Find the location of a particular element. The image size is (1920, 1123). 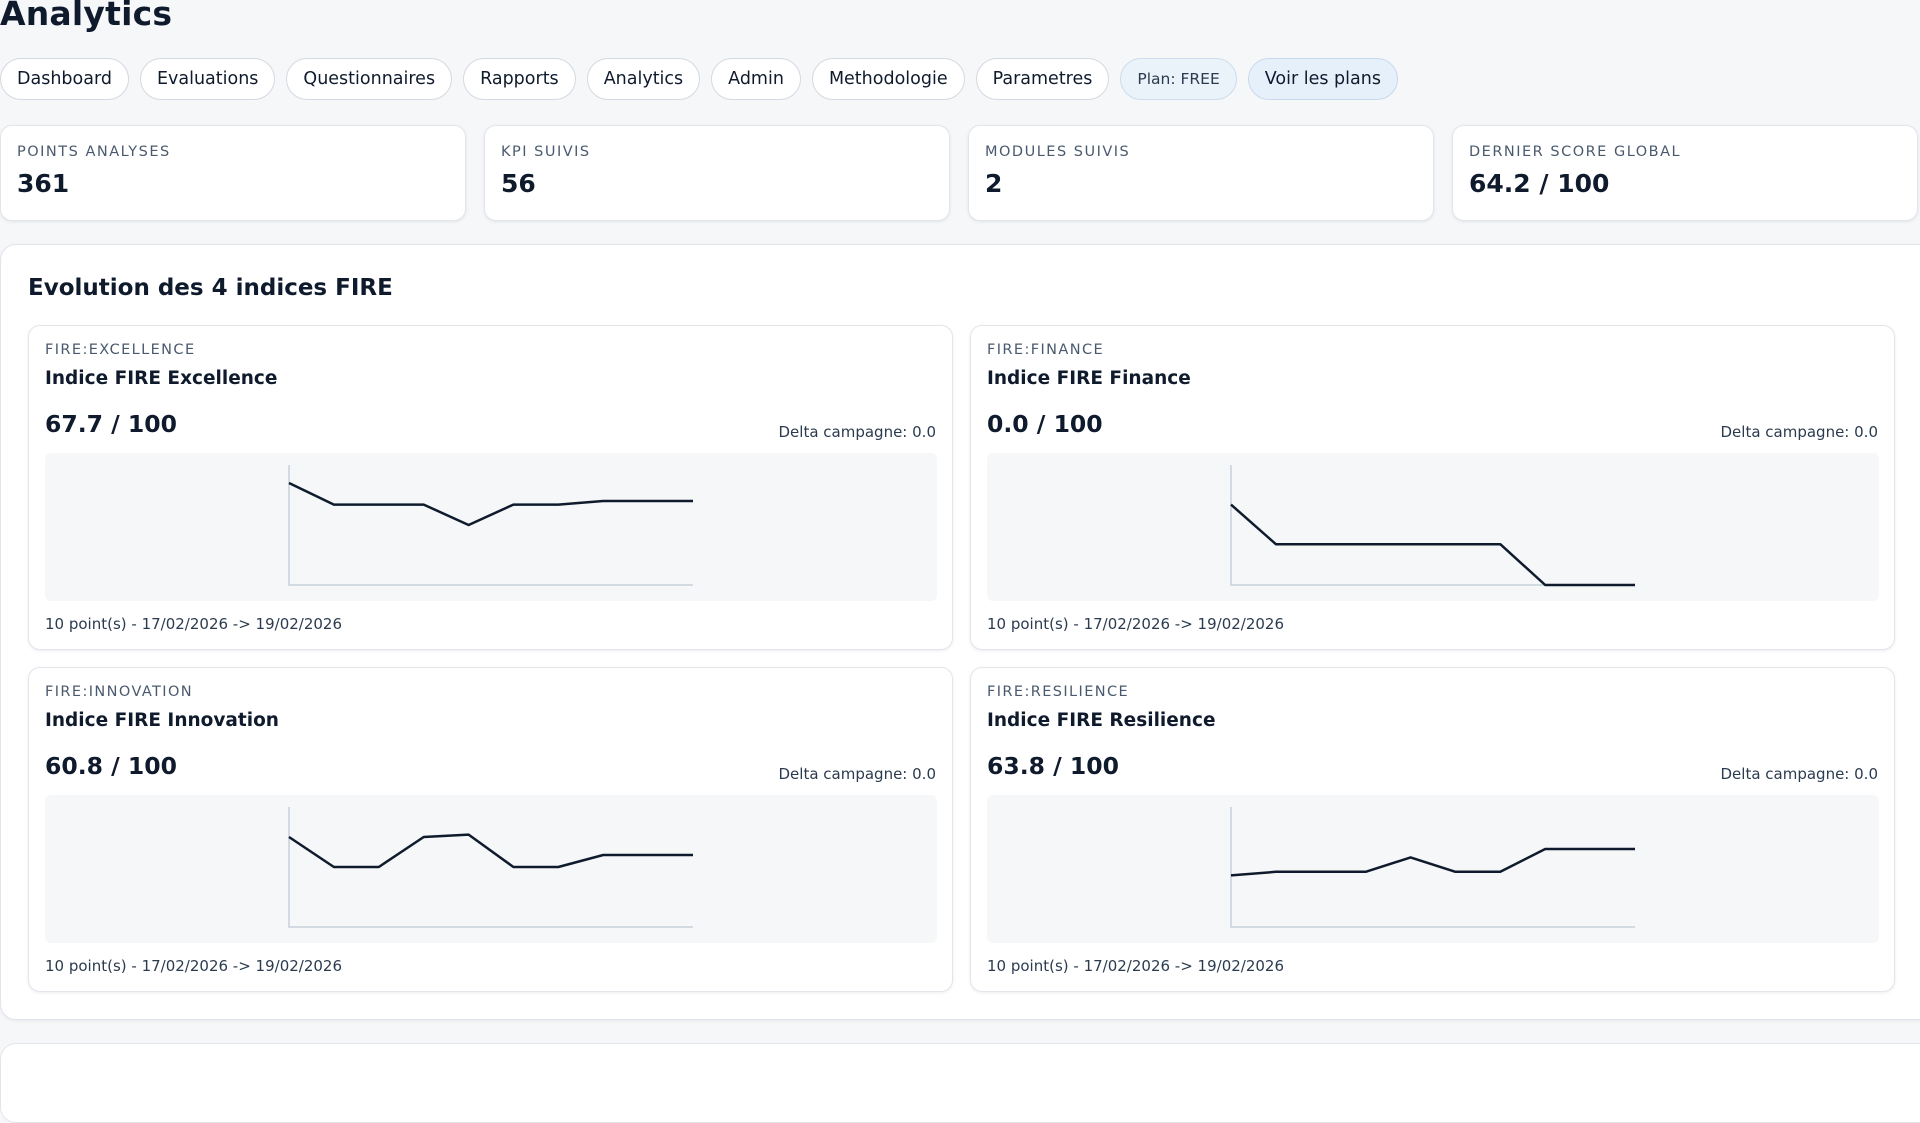

stat-label: POINTS ANALYSES is located at coordinates (233, 152).